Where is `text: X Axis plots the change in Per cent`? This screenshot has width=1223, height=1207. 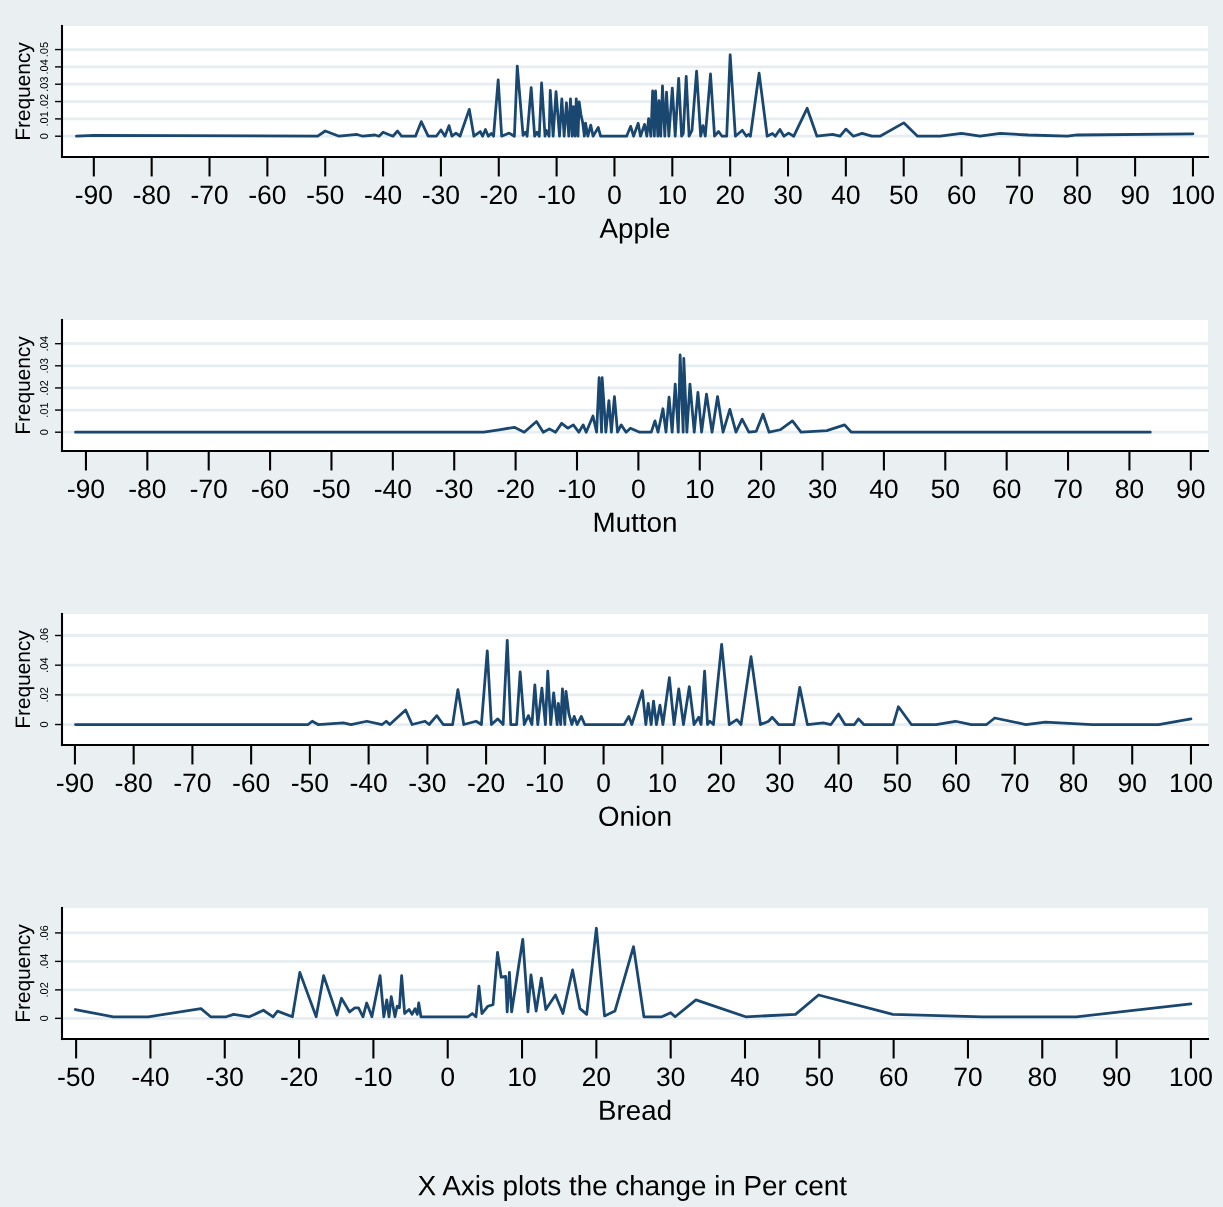 text: X Axis plots the change in Per cent is located at coordinates (632, 1188).